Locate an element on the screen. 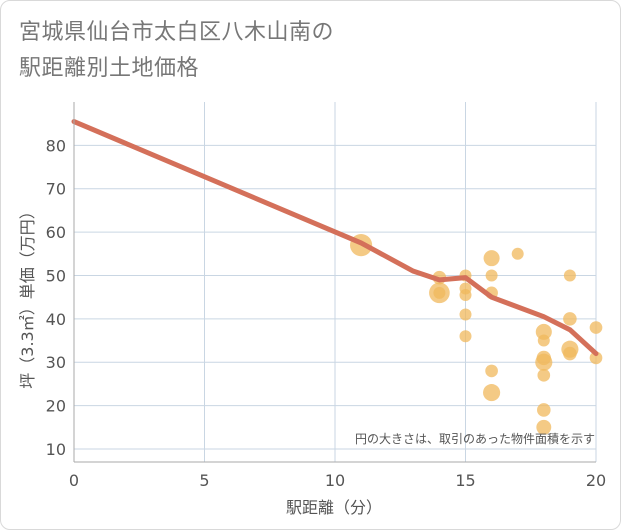 The width and height of the screenshot is (621, 530). x-axis-label: 駅距離（分） is located at coordinates (334, 507).